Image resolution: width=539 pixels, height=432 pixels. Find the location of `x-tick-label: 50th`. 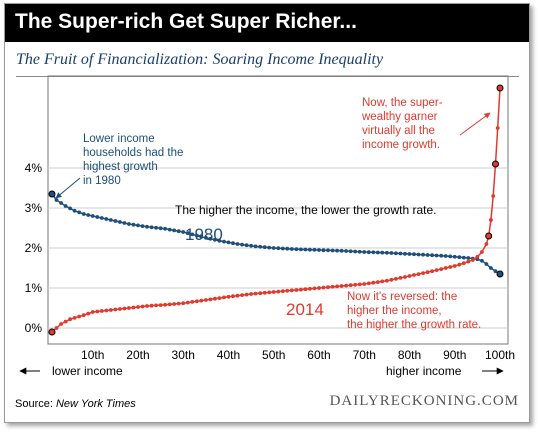

x-tick-label: 50th is located at coordinates (273, 355).